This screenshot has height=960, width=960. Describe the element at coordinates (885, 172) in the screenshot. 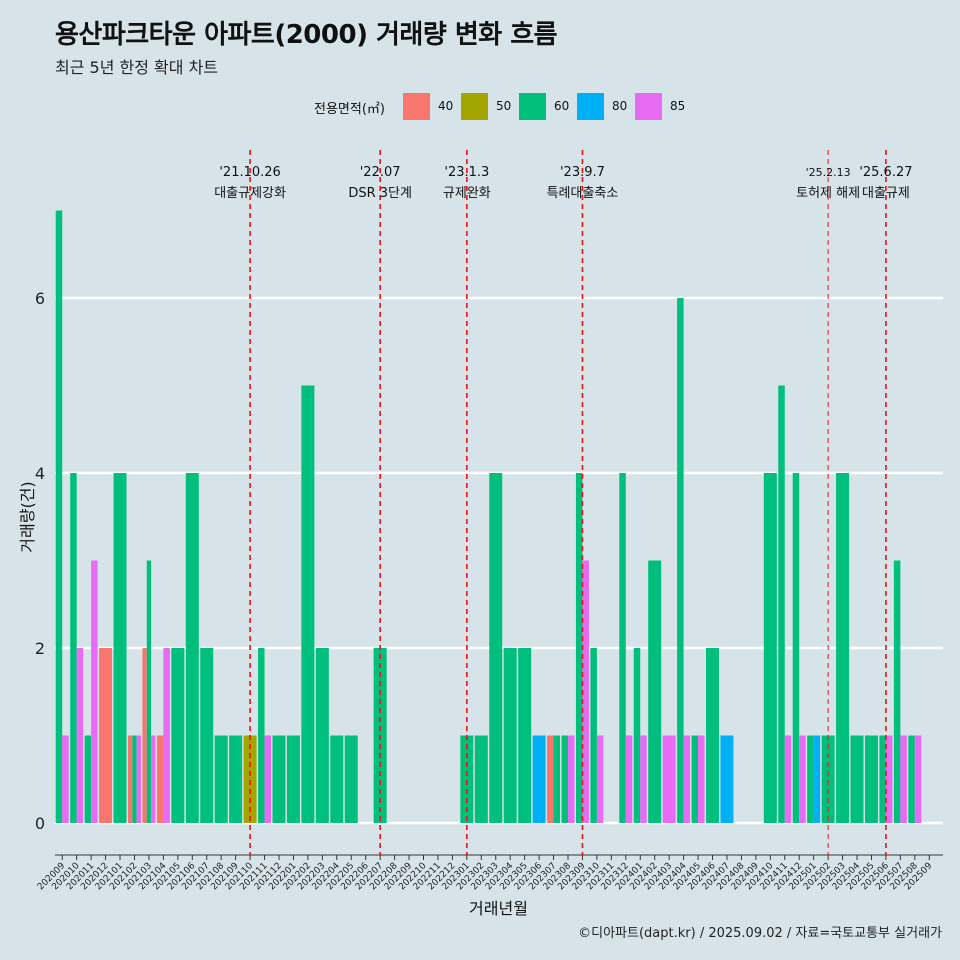

I see `event-date-202506: '25.6.27` at that location.